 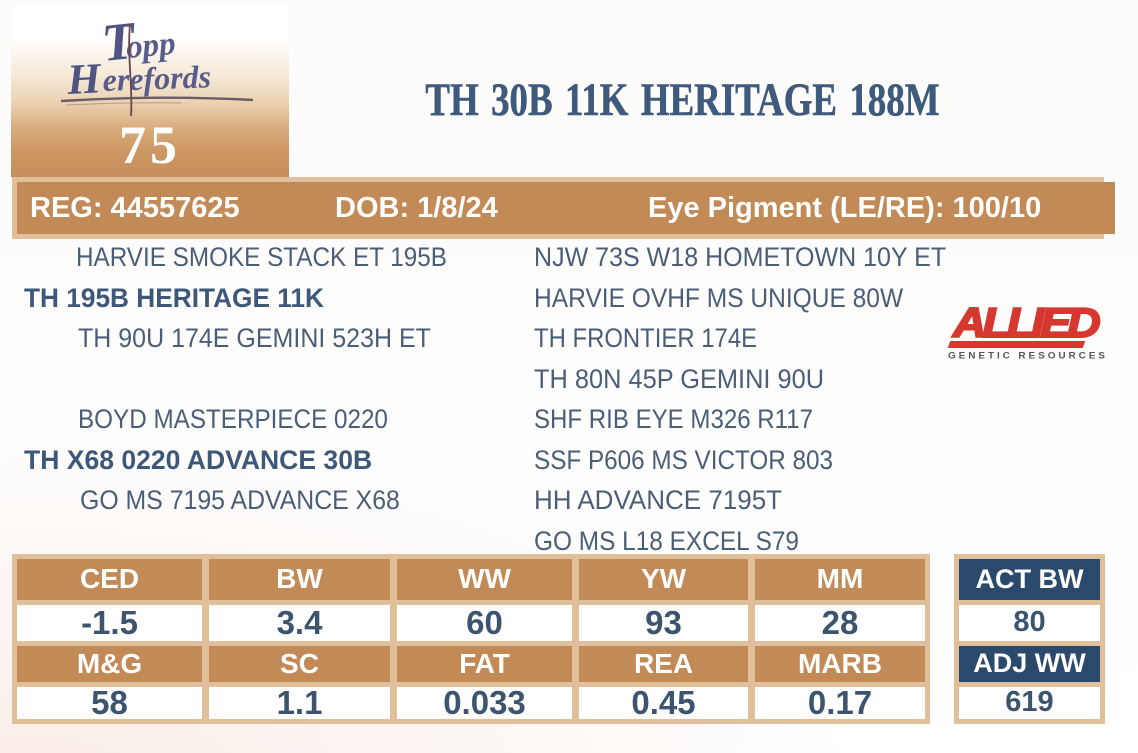 I want to click on svg-text: H, so click(x=84, y=79).